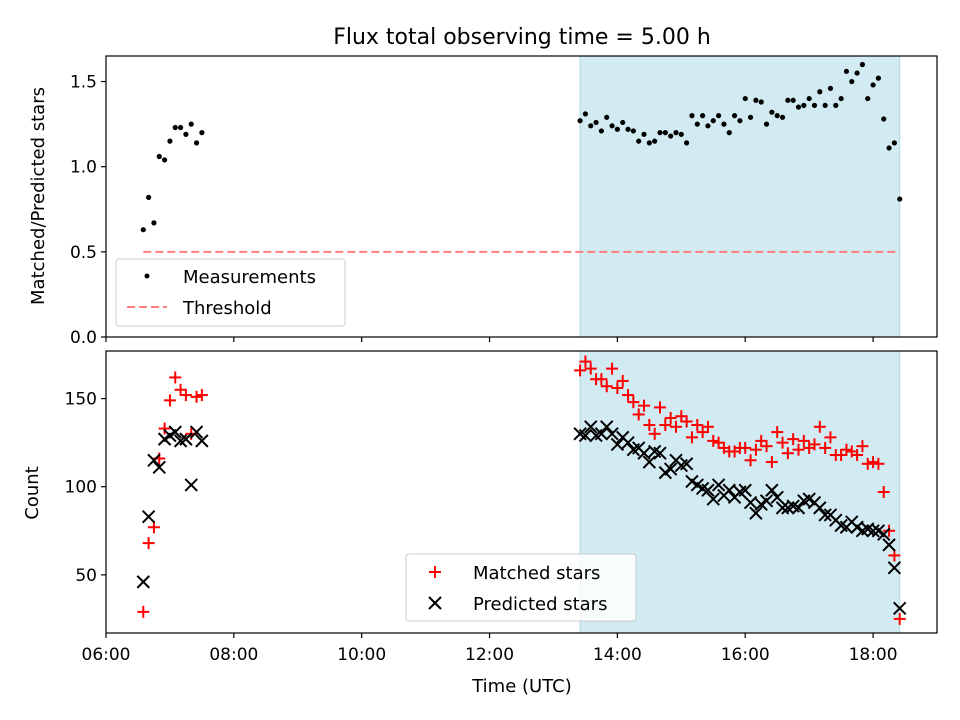  Describe the element at coordinates (86, 576) in the screenshot. I see `count-ytick-label: 50` at that location.